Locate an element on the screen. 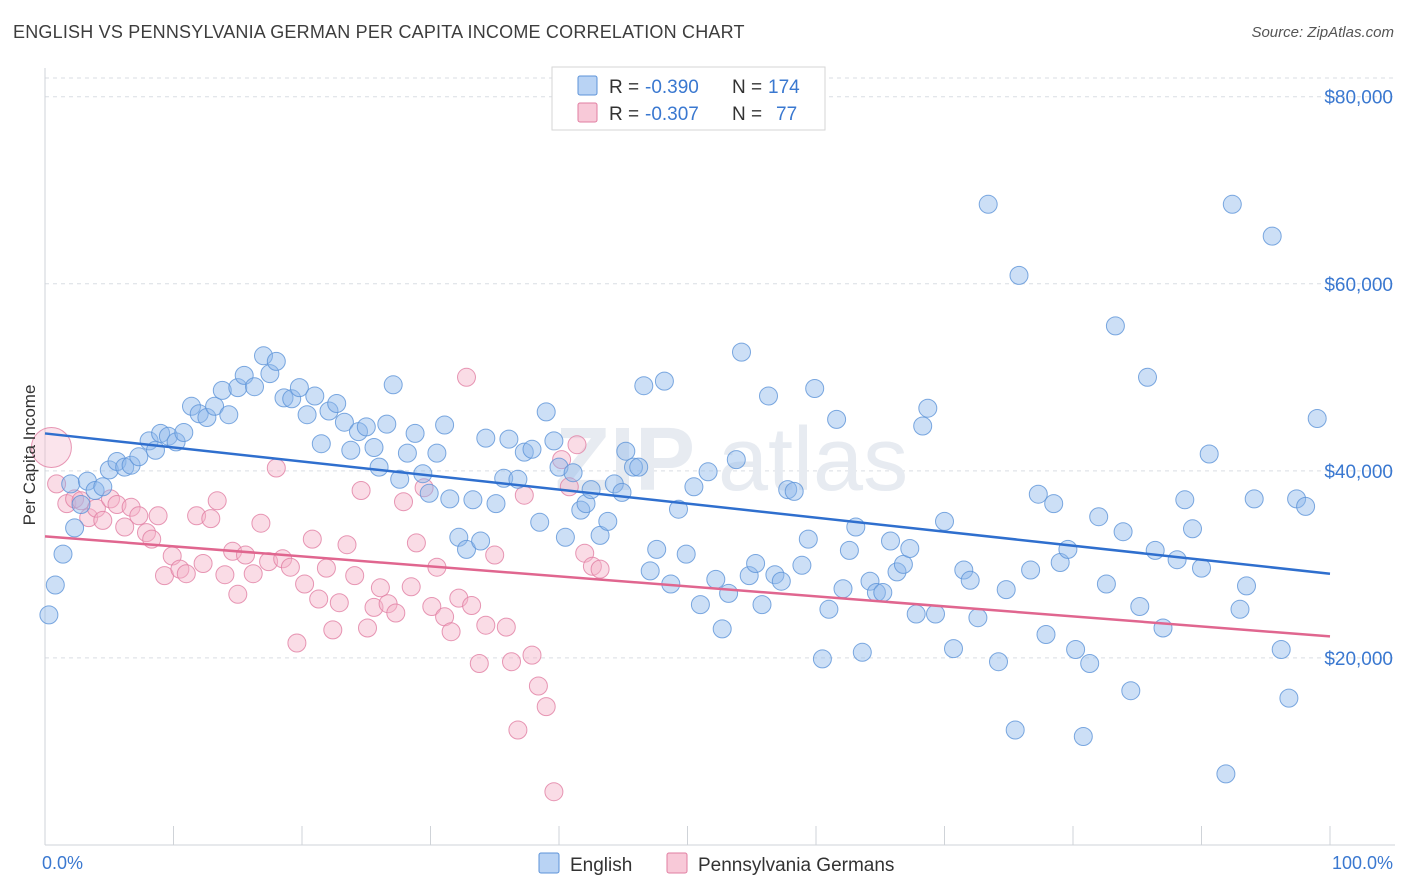 This screenshot has width=1406, height=892. y-tick-labels: $20,000 $40,000 $60,000 $80,000 is located at coordinates (1358, 379).